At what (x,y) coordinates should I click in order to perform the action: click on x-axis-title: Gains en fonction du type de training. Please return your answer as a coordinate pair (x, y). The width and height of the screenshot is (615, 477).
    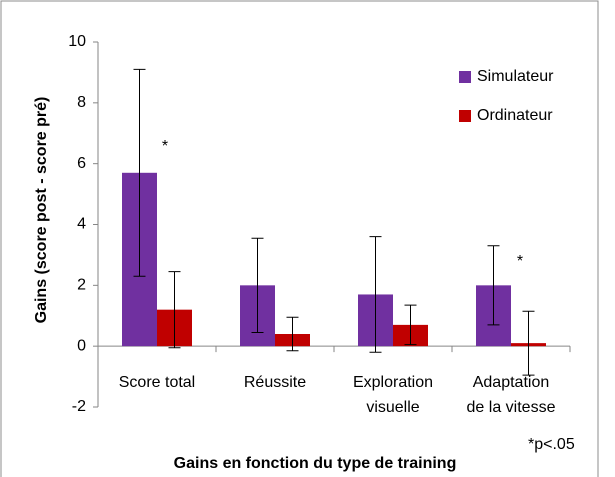
    Looking at the image, I should click on (315, 463).